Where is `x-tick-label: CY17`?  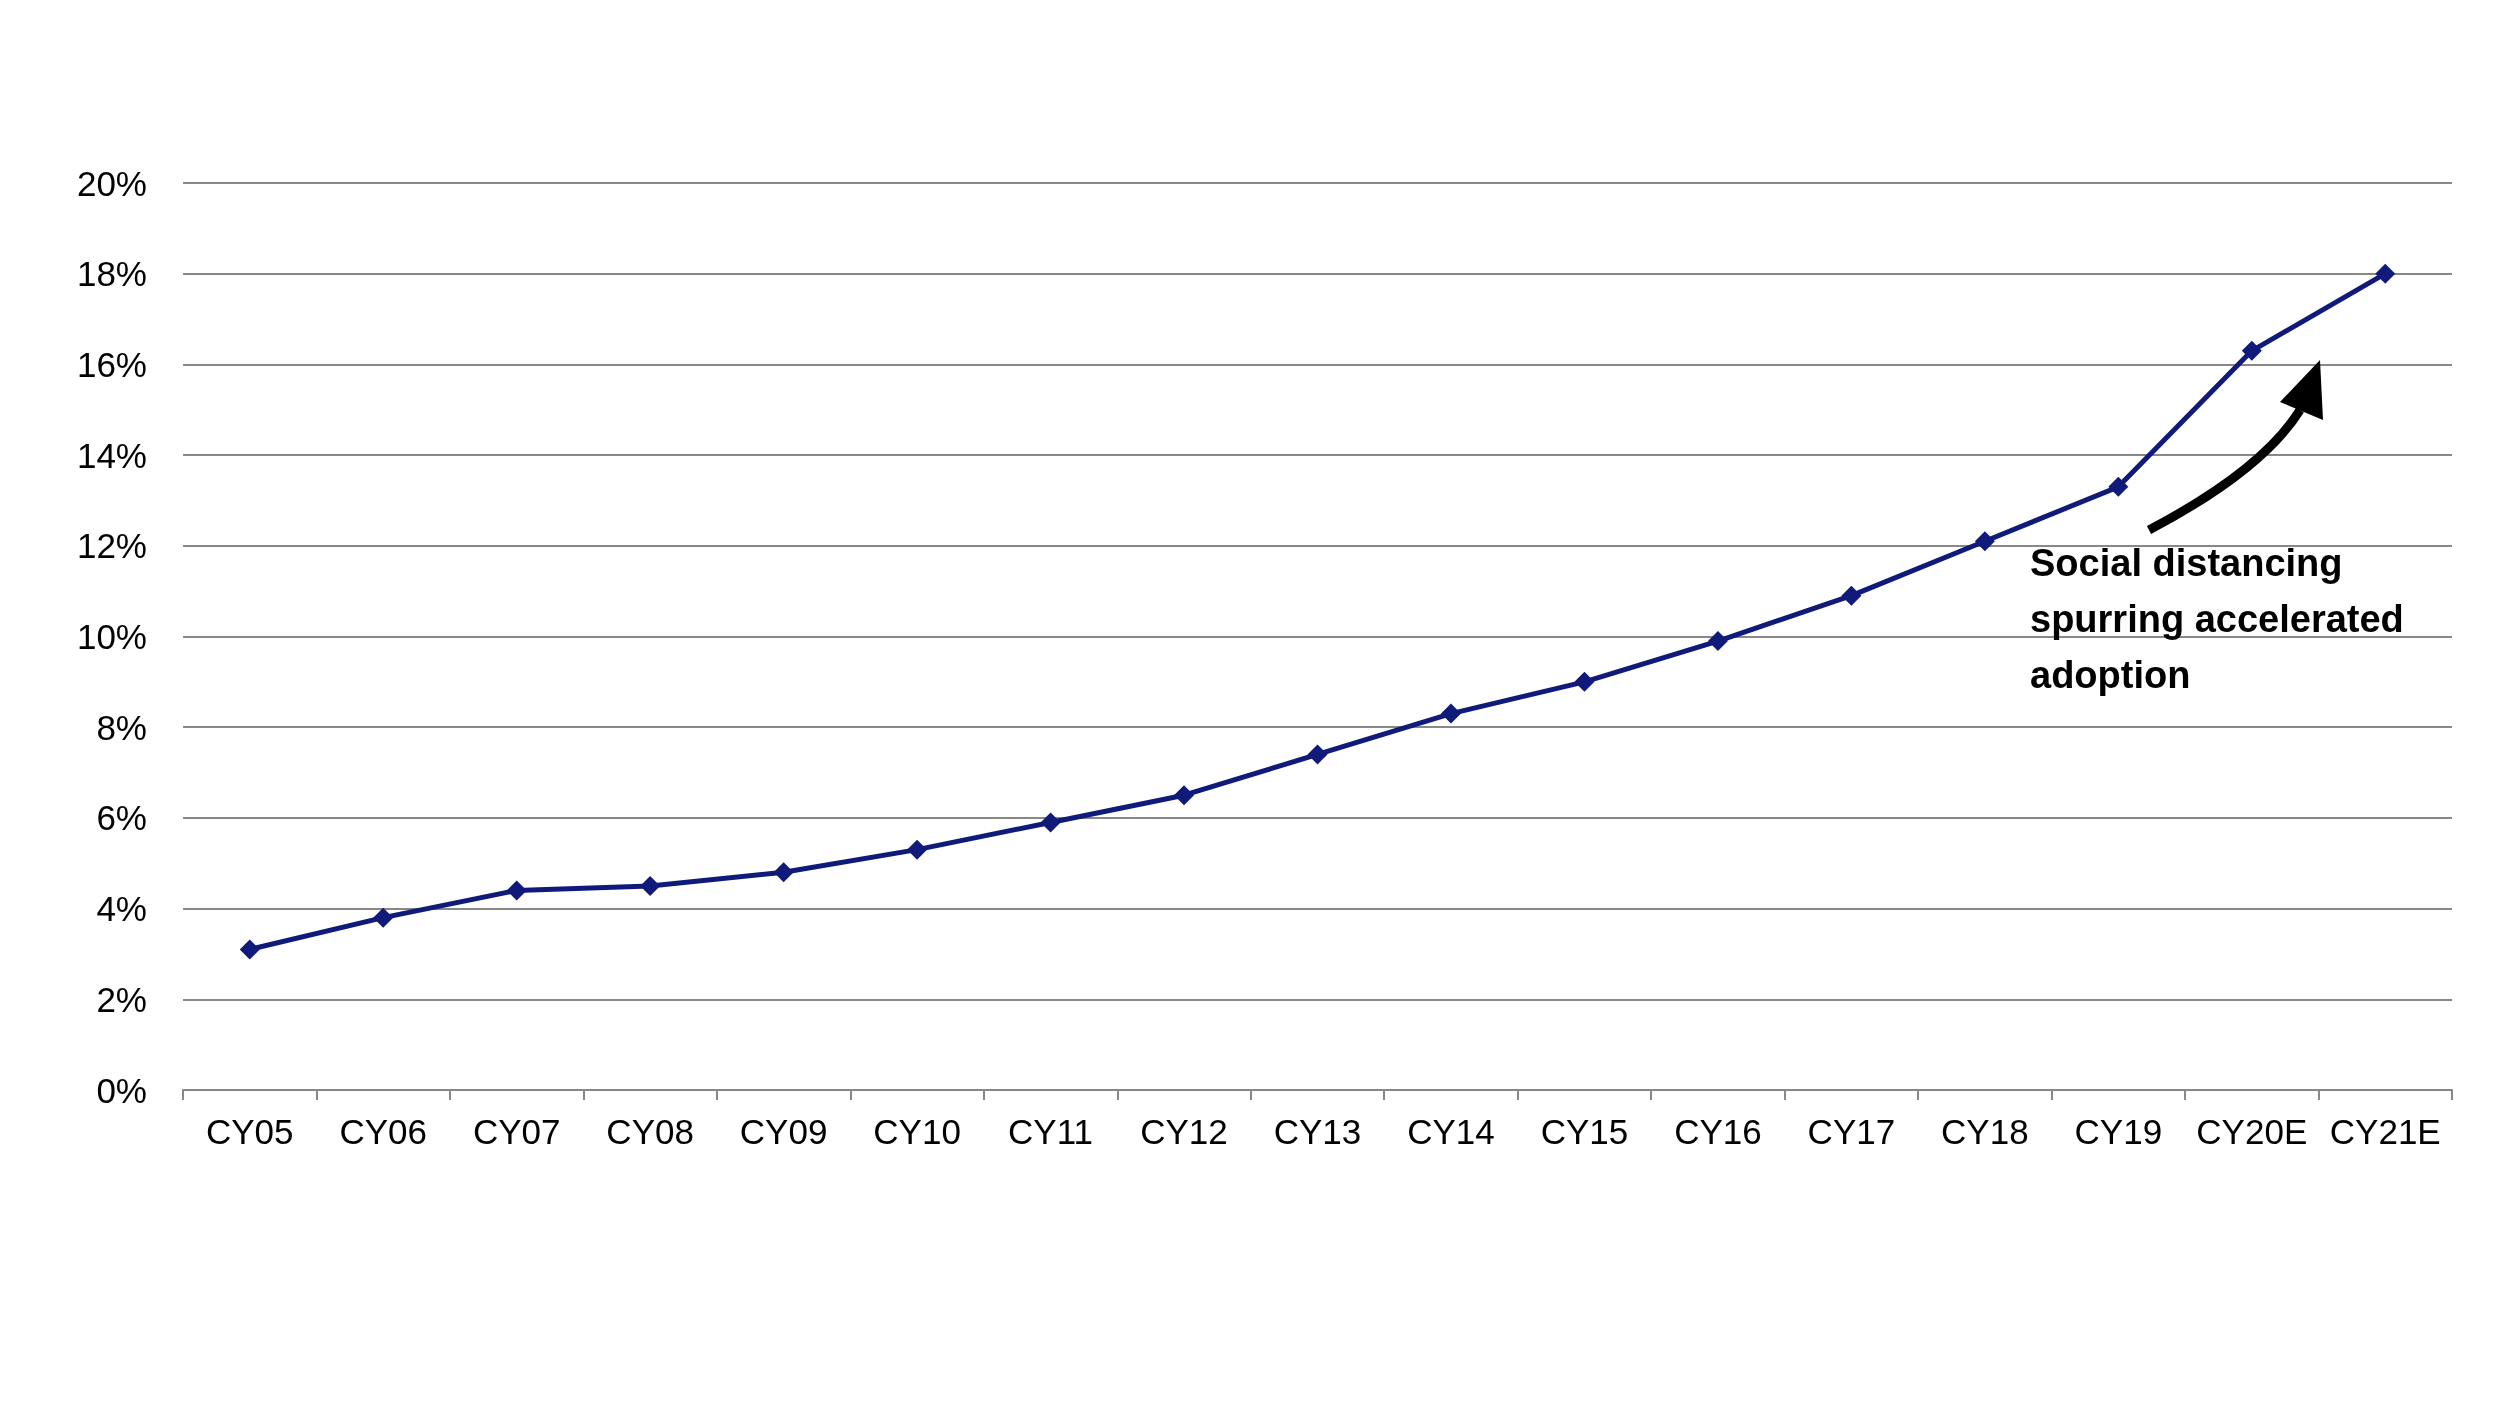
x-tick-label: CY17 is located at coordinates (1851, 1131).